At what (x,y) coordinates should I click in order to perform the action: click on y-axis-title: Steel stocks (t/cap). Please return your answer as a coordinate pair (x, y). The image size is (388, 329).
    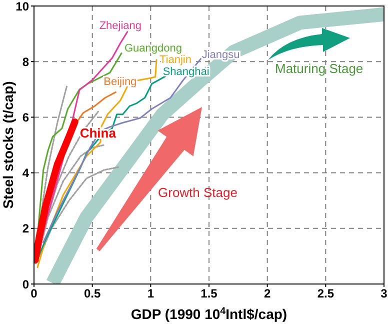
    Looking at the image, I should click on (8, 145).